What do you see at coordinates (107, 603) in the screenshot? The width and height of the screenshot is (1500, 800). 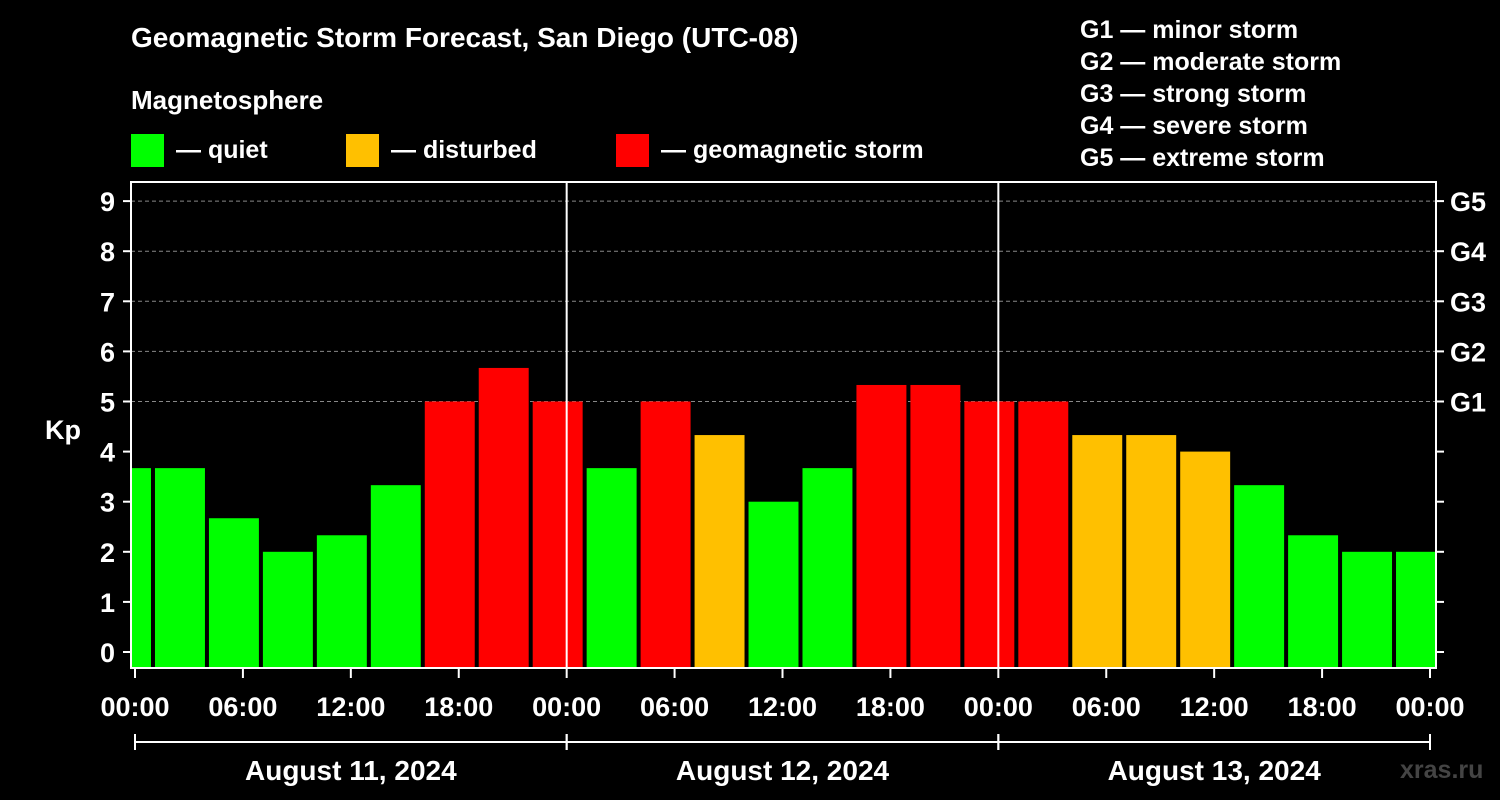 I see `y-tick-label: 1` at bounding box center [107, 603].